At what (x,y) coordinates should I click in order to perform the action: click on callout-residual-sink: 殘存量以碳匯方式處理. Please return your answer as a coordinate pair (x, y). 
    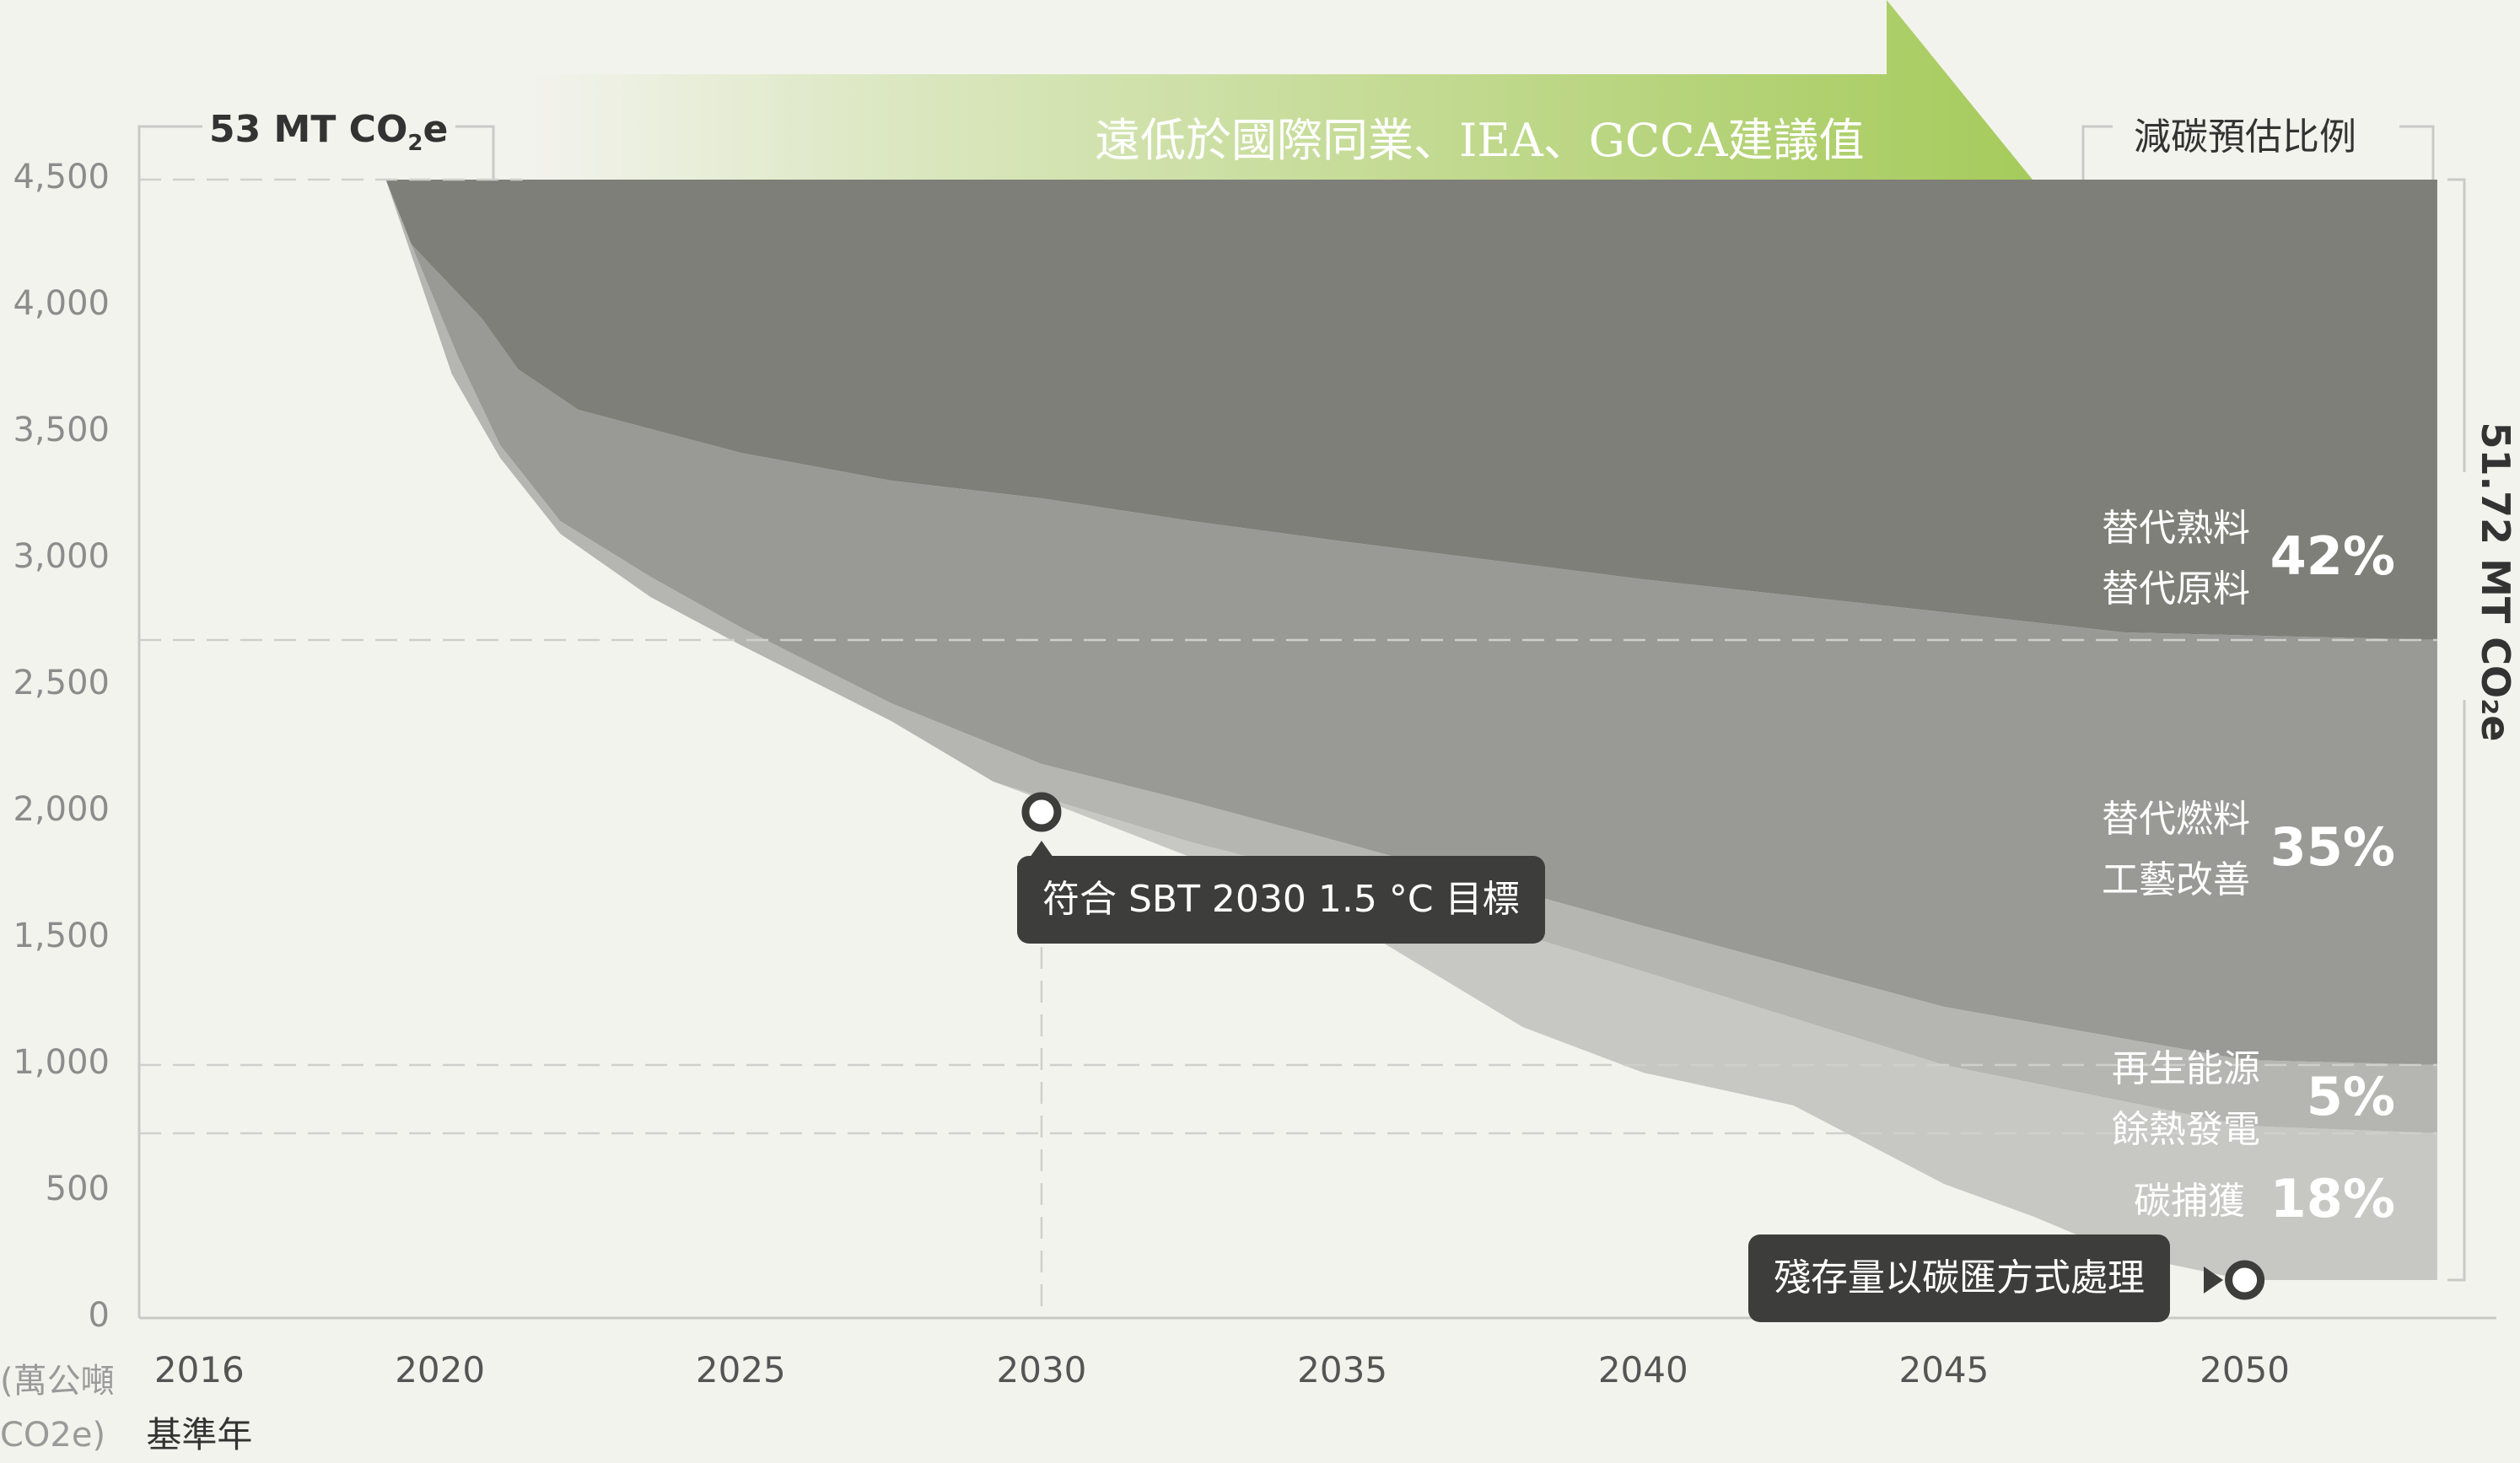
    Looking at the image, I should click on (1959, 1278).